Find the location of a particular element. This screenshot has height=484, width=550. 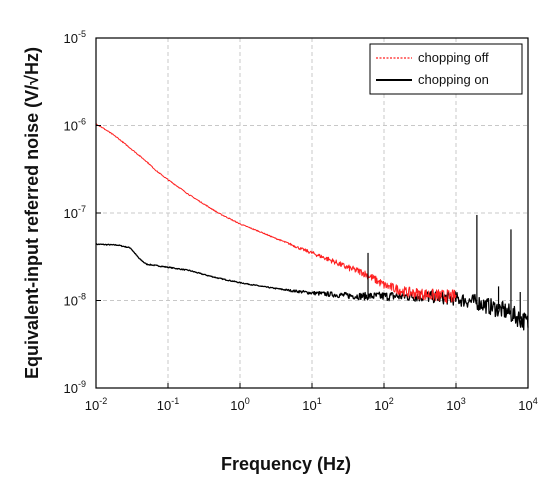

x-tick-label: 10¹ is located at coordinates (311, 404).